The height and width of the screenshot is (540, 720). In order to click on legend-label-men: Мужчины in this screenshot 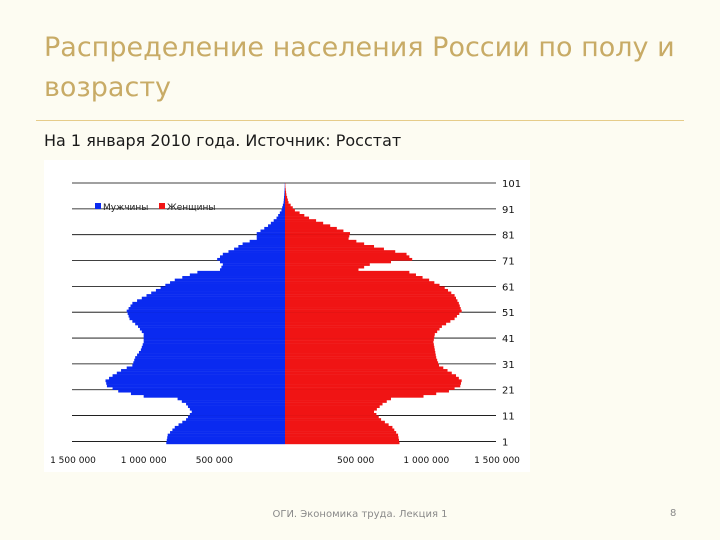, I will do `click(125, 208)`.